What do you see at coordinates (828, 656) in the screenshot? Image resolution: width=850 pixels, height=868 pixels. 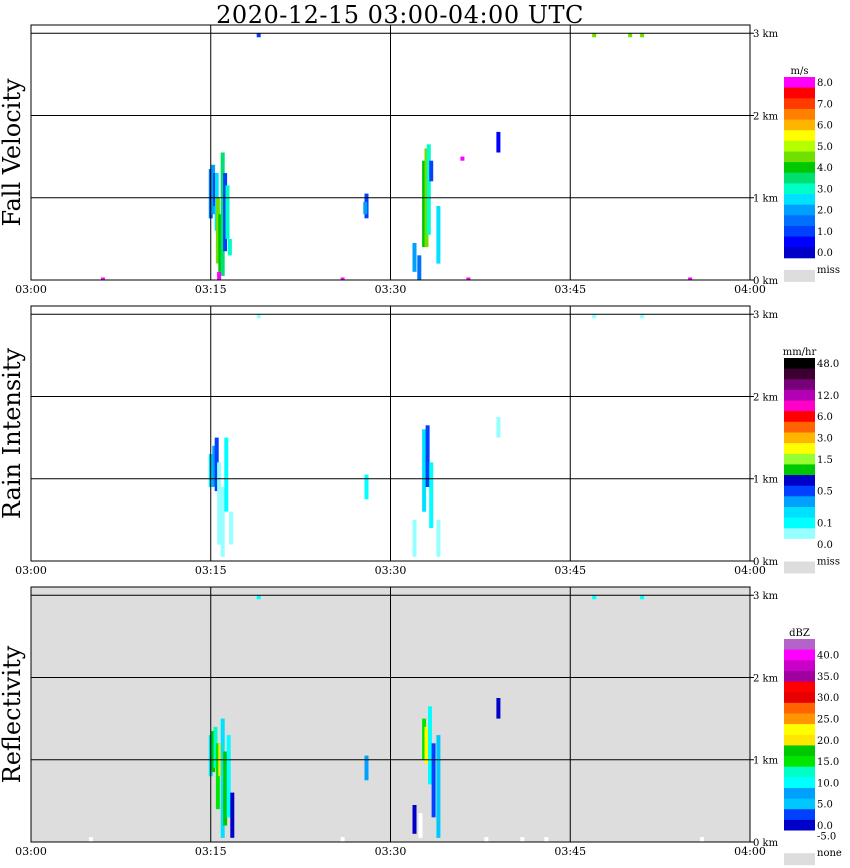 I see `legend-label: 40.0` at bounding box center [828, 656].